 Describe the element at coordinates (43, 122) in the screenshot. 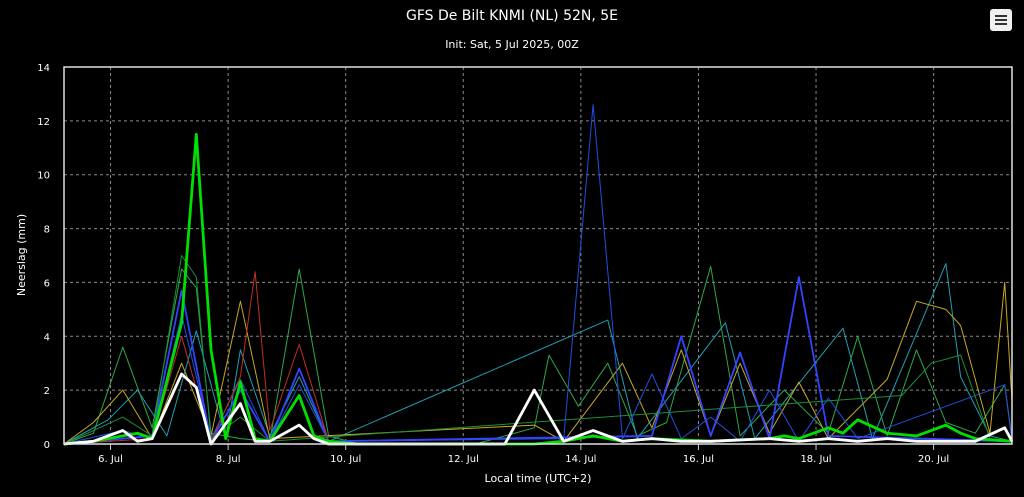

I see `y-tick-label: 12` at that location.